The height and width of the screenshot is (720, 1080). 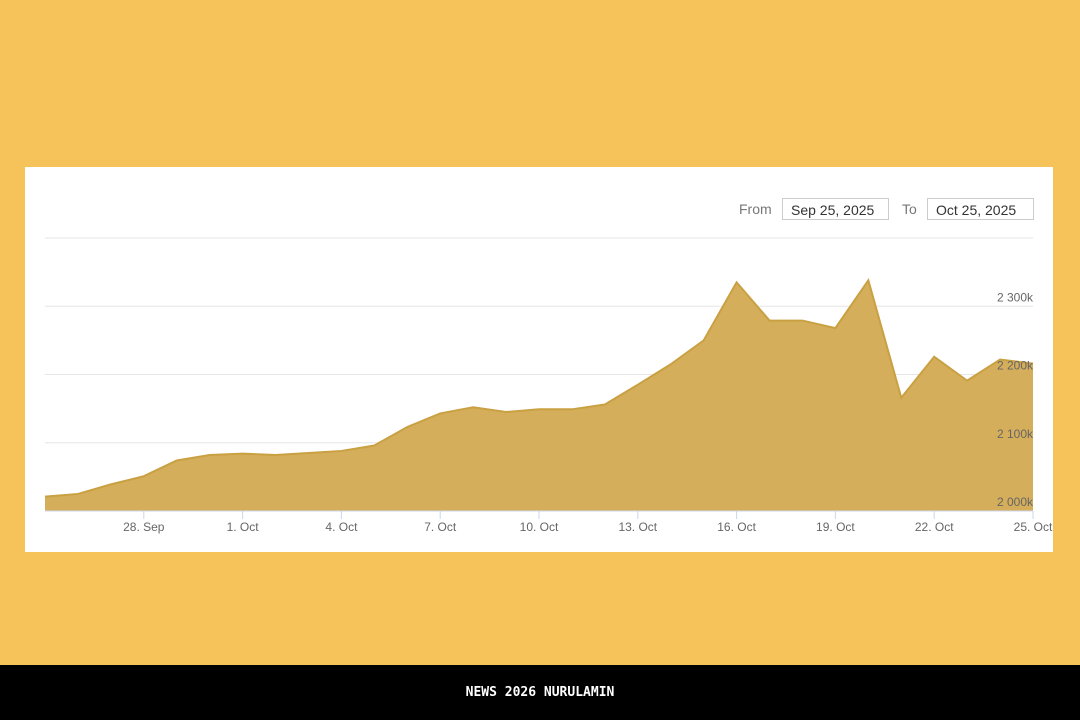 I want to click on to-label: To, so click(x=909, y=209).